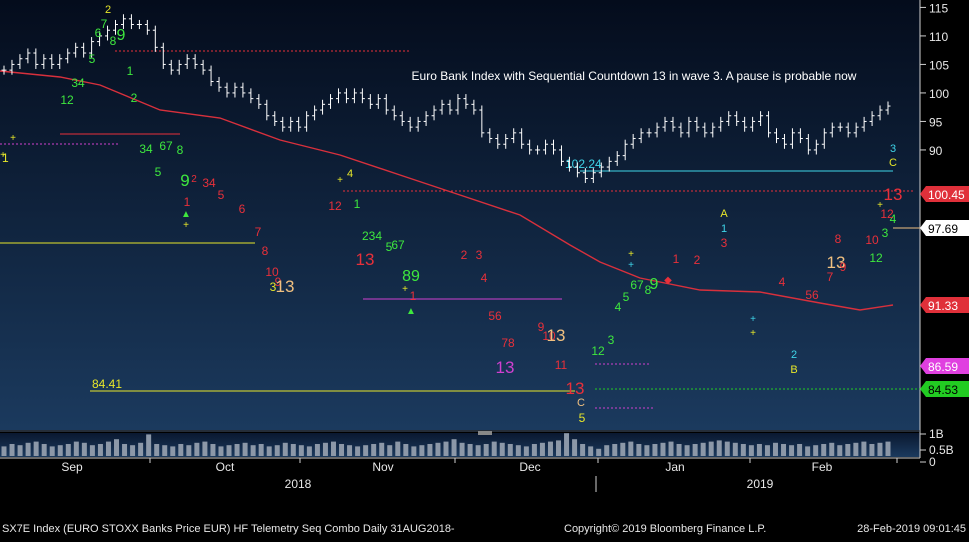  I want to click on sequential-label: 13, so click(285, 286).